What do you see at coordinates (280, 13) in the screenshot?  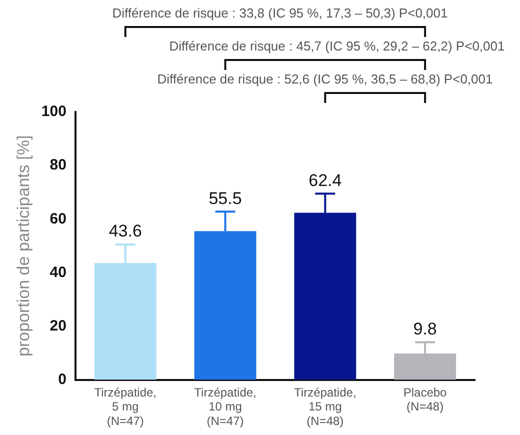 I see `text: Différence de risque : 33,8 (IC 95 %, 17,3 – 50,3) P<0,001` at bounding box center [280, 13].